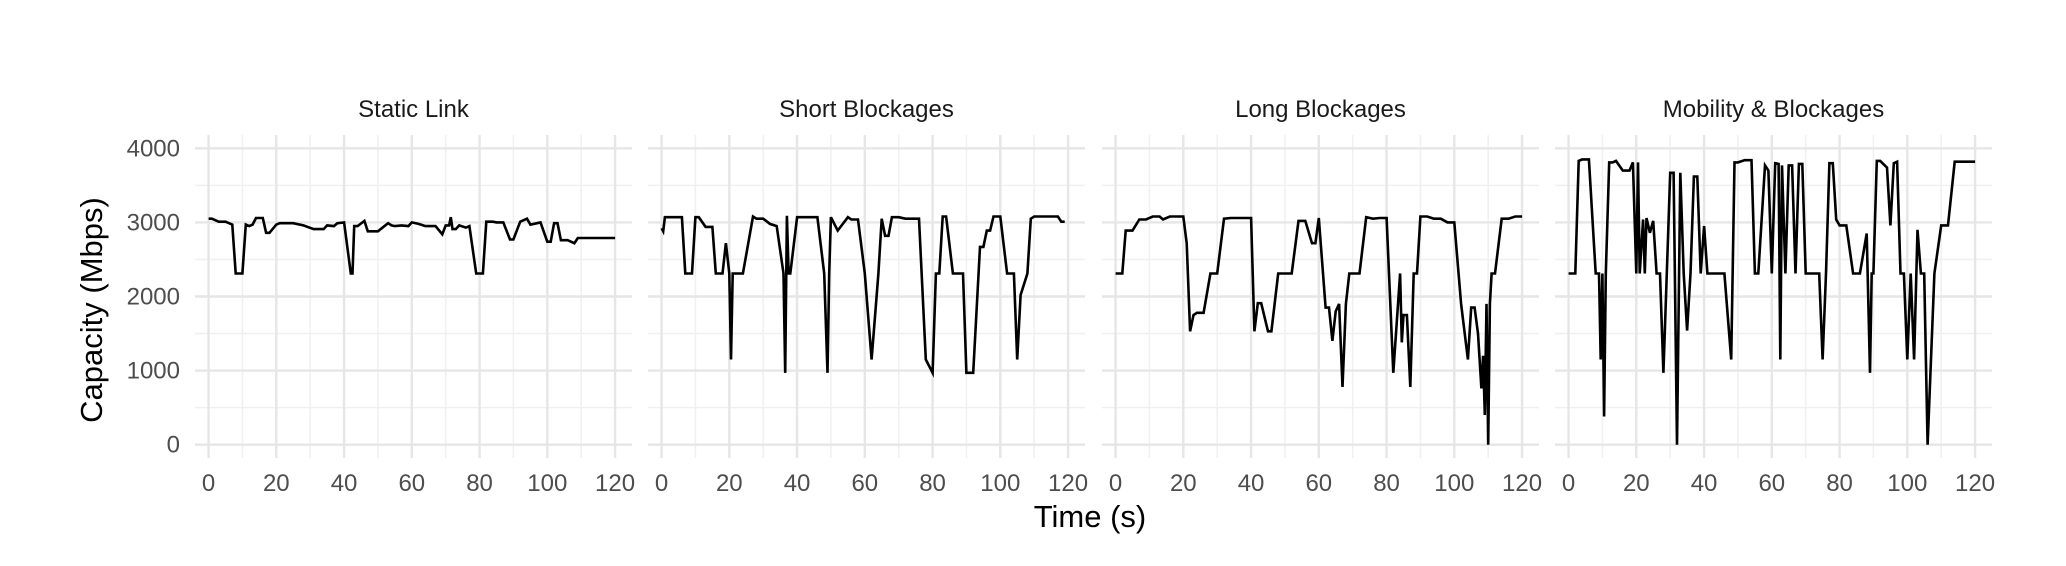  Describe the element at coordinates (153, 297) in the screenshot. I see `y-tick-label: 2000` at that location.